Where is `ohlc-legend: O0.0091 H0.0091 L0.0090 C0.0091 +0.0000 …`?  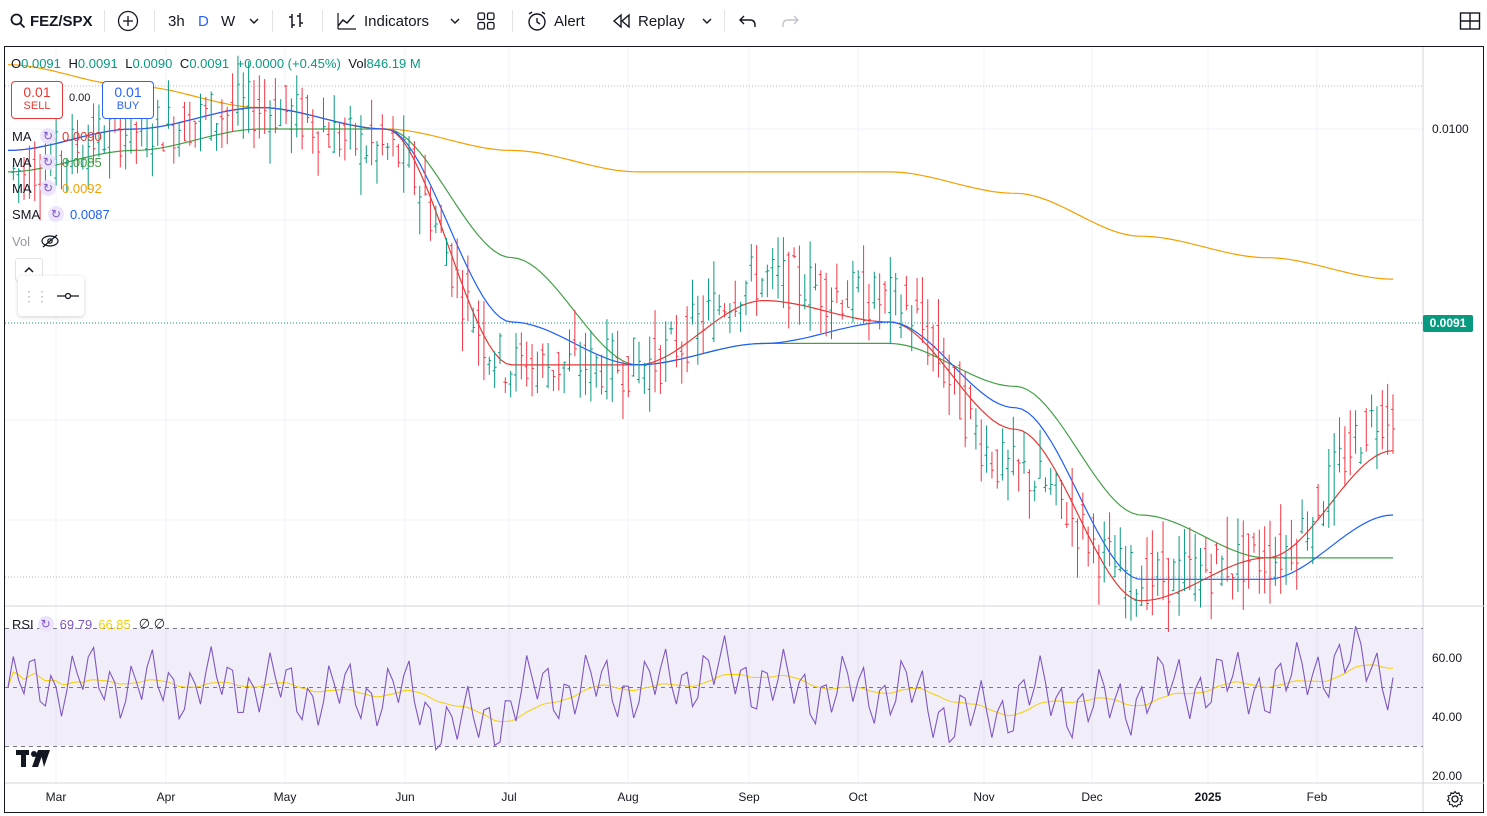
ohlc-legend: O0.0091 H0.0091 L0.0090 C0.0091 +0.0000 … is located at coordinates (216, 63).